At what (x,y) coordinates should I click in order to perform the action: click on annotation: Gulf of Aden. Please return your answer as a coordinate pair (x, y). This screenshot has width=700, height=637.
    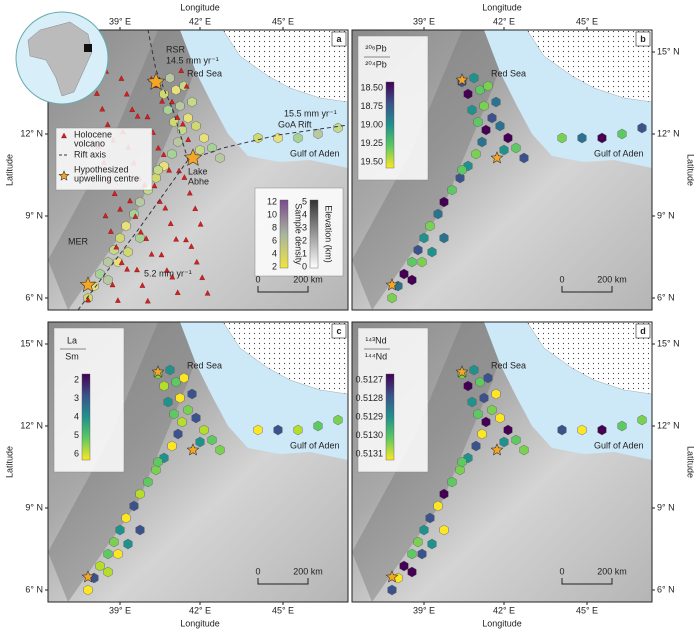
    Looking at the image, I should click on (315, 153).